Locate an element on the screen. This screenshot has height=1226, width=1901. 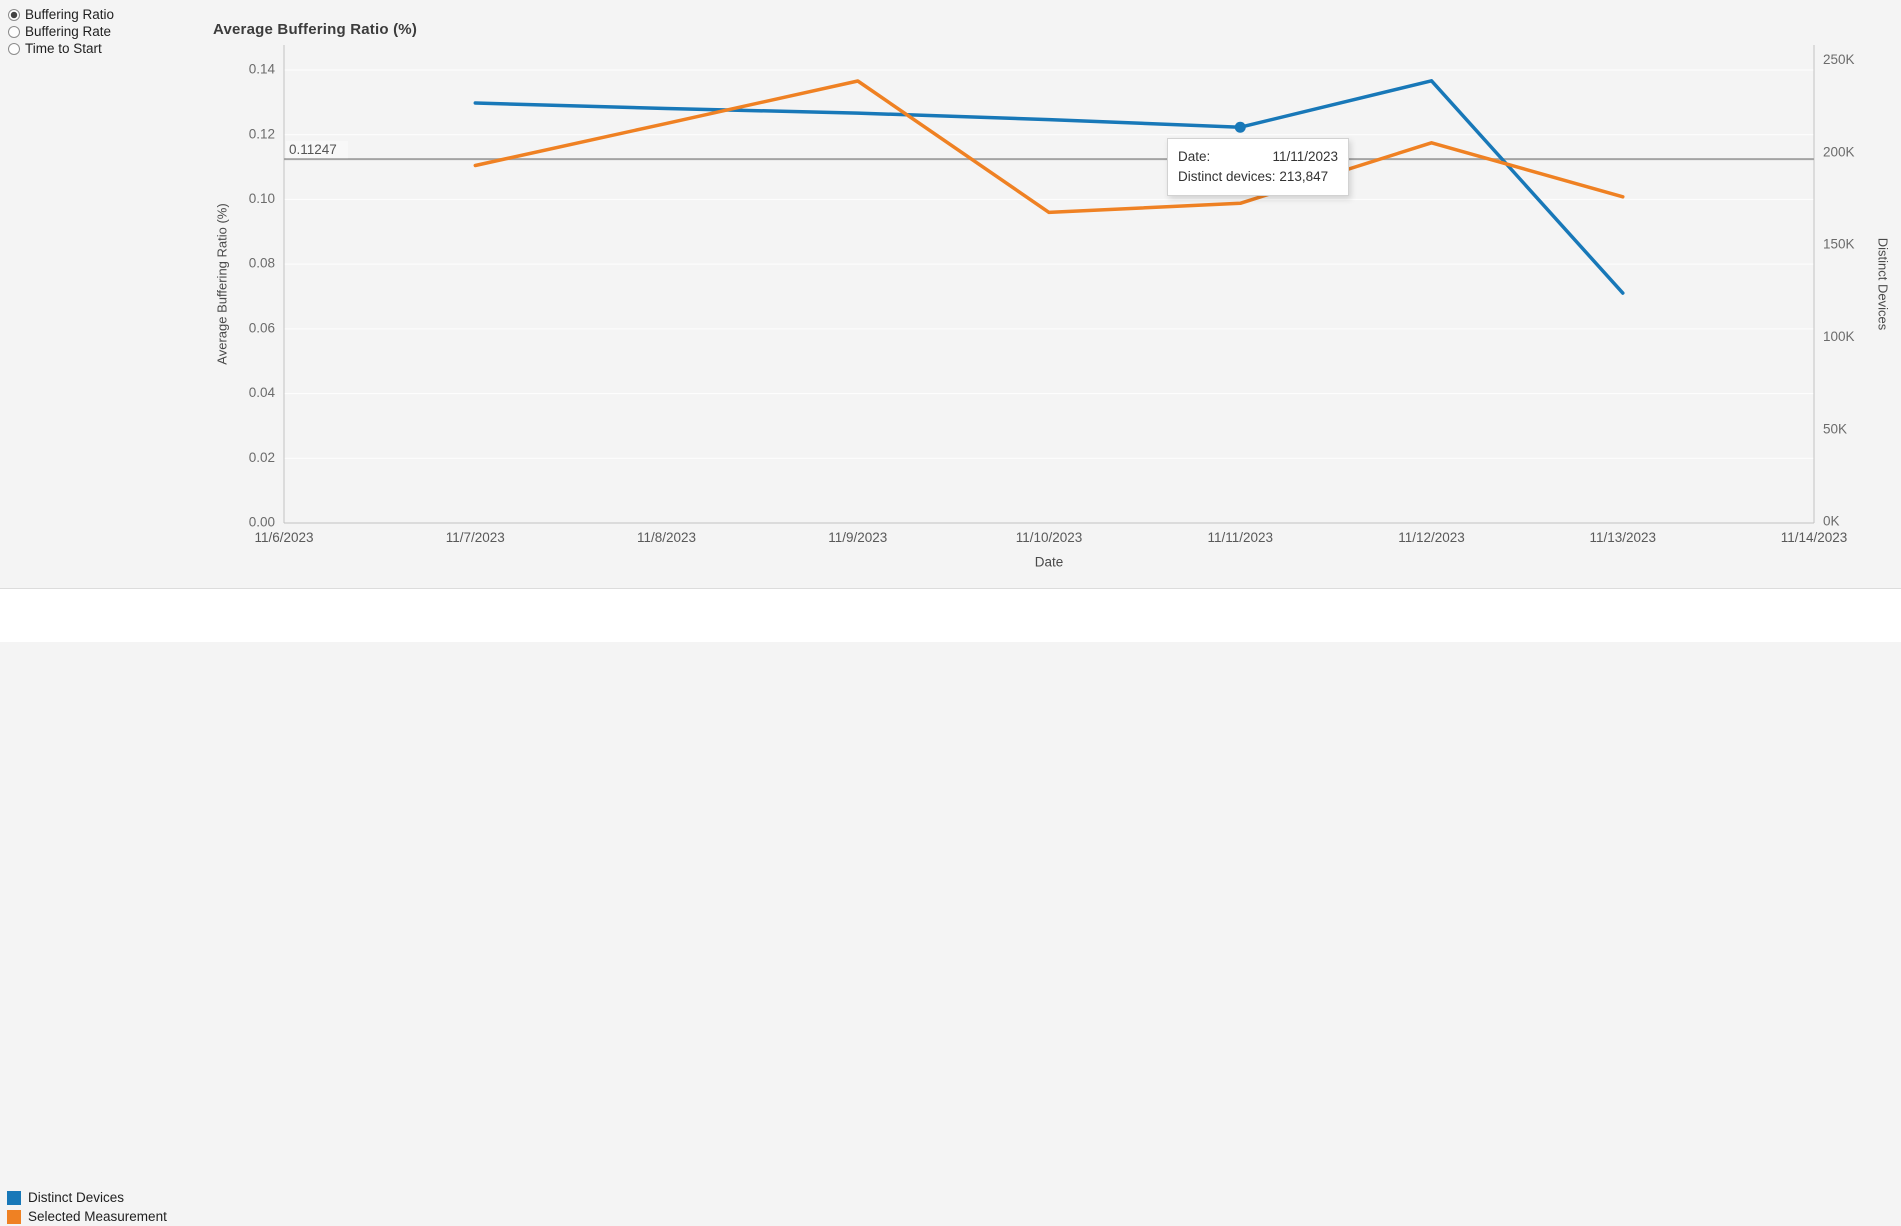
tooltip-date-value: 11/11/2023 is located at coordinates (1305, 156).